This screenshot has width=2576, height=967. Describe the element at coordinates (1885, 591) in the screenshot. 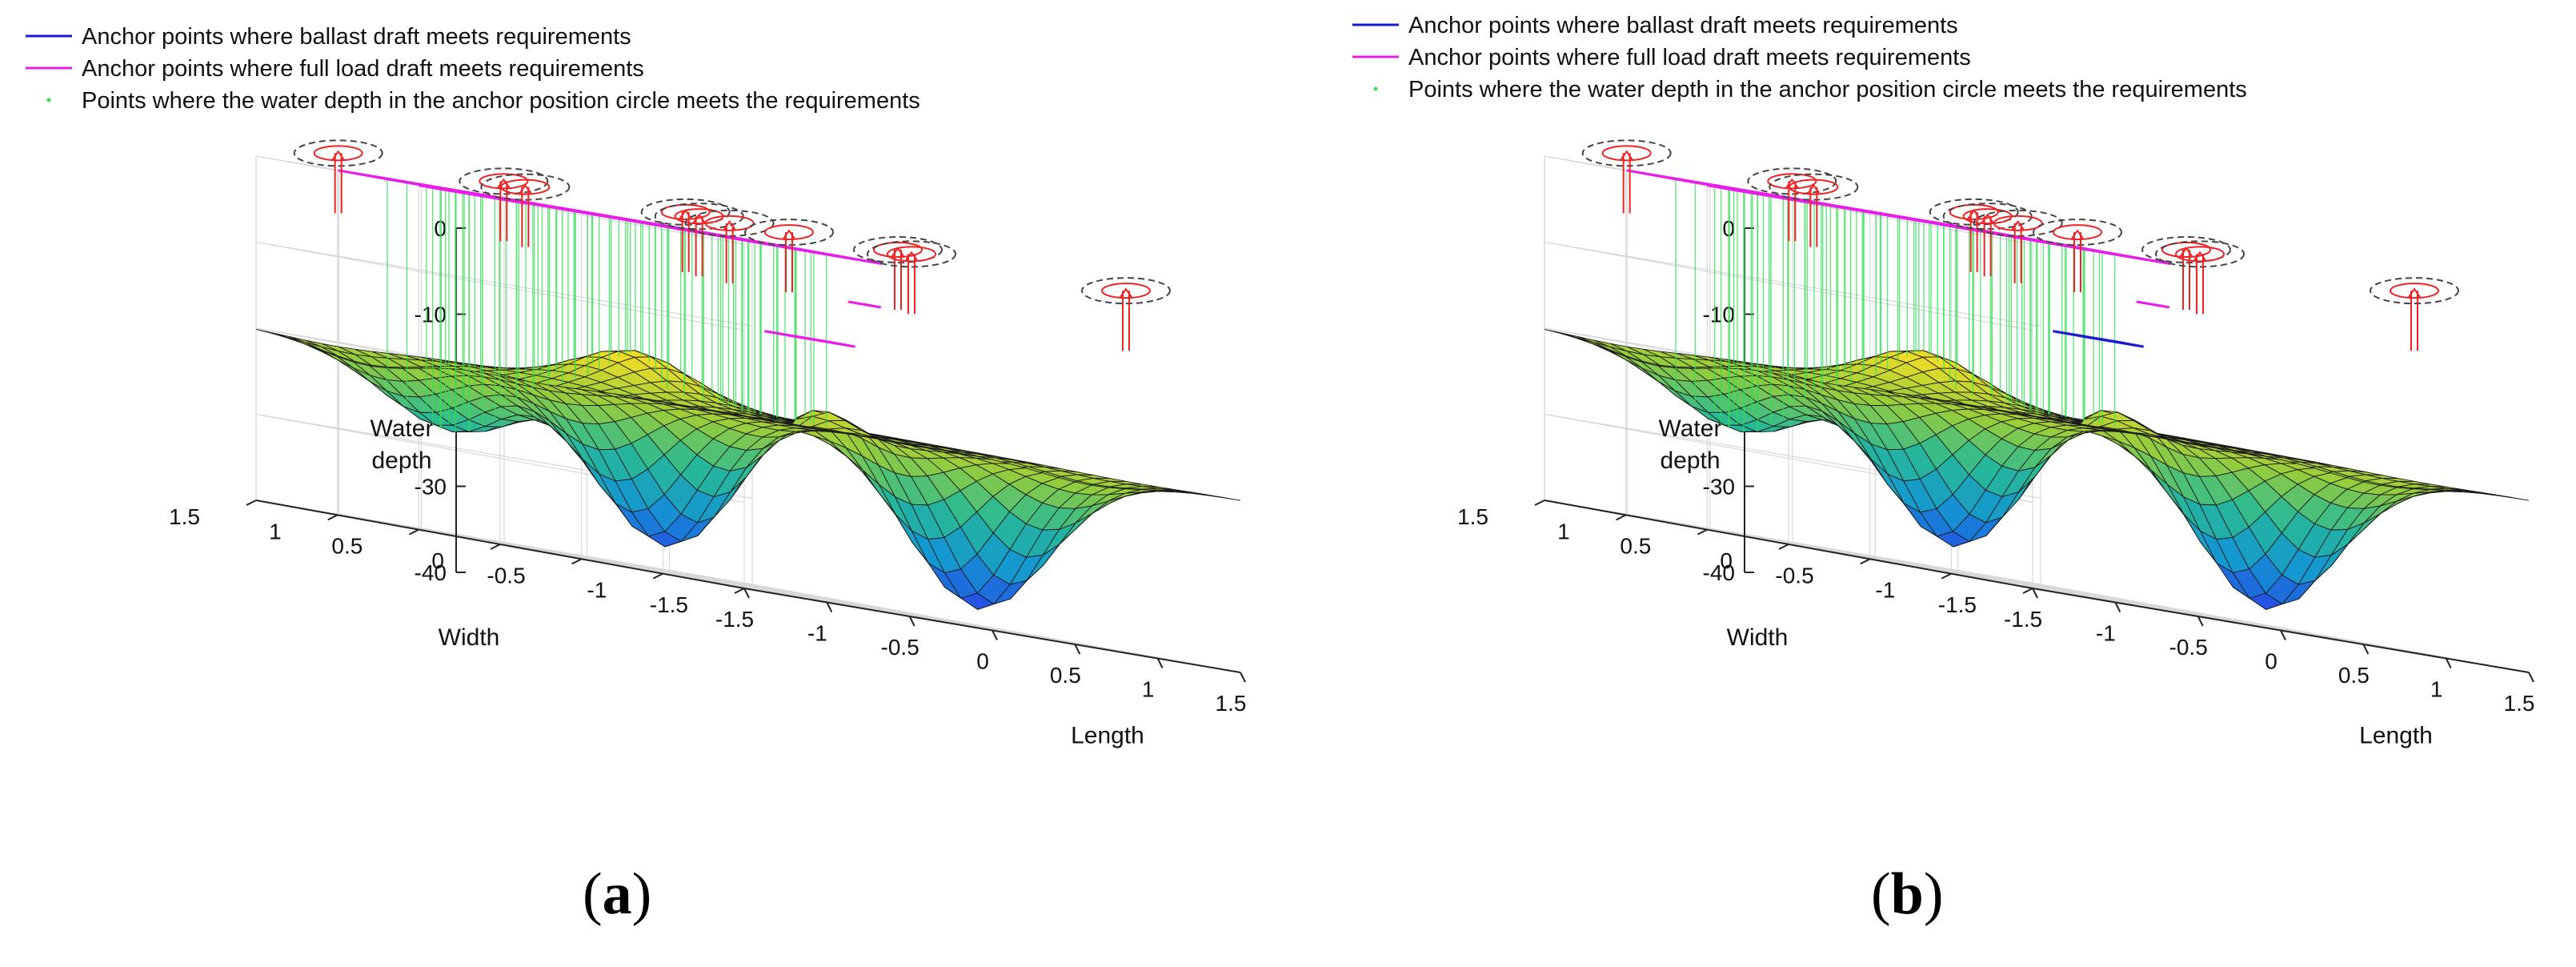

I see `width-tick-label: -1` at that location.